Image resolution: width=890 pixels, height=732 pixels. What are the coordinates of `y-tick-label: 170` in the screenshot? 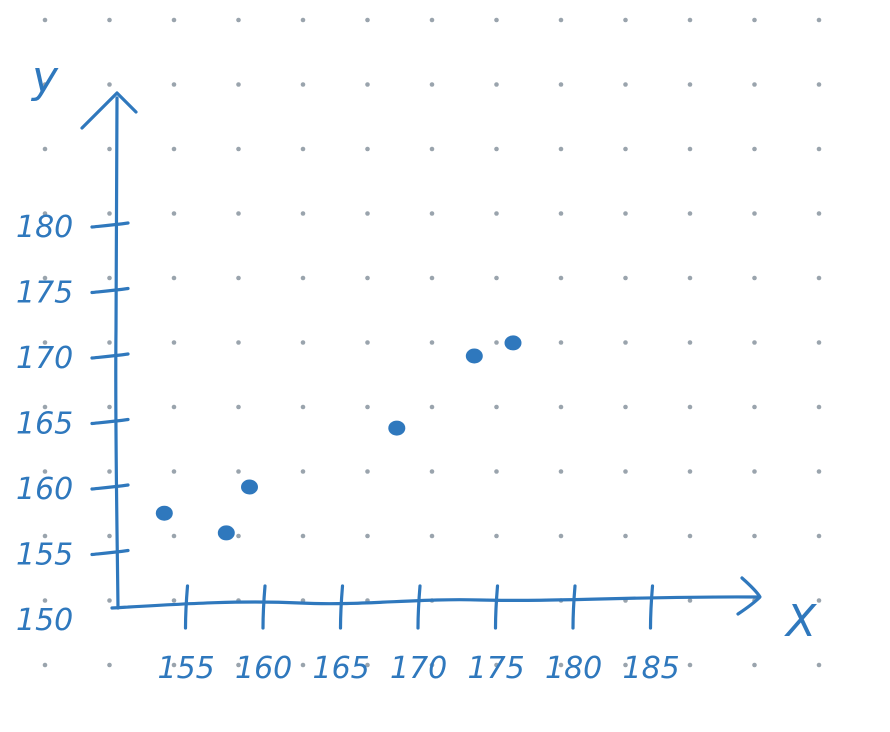 It's located at (44, 358).